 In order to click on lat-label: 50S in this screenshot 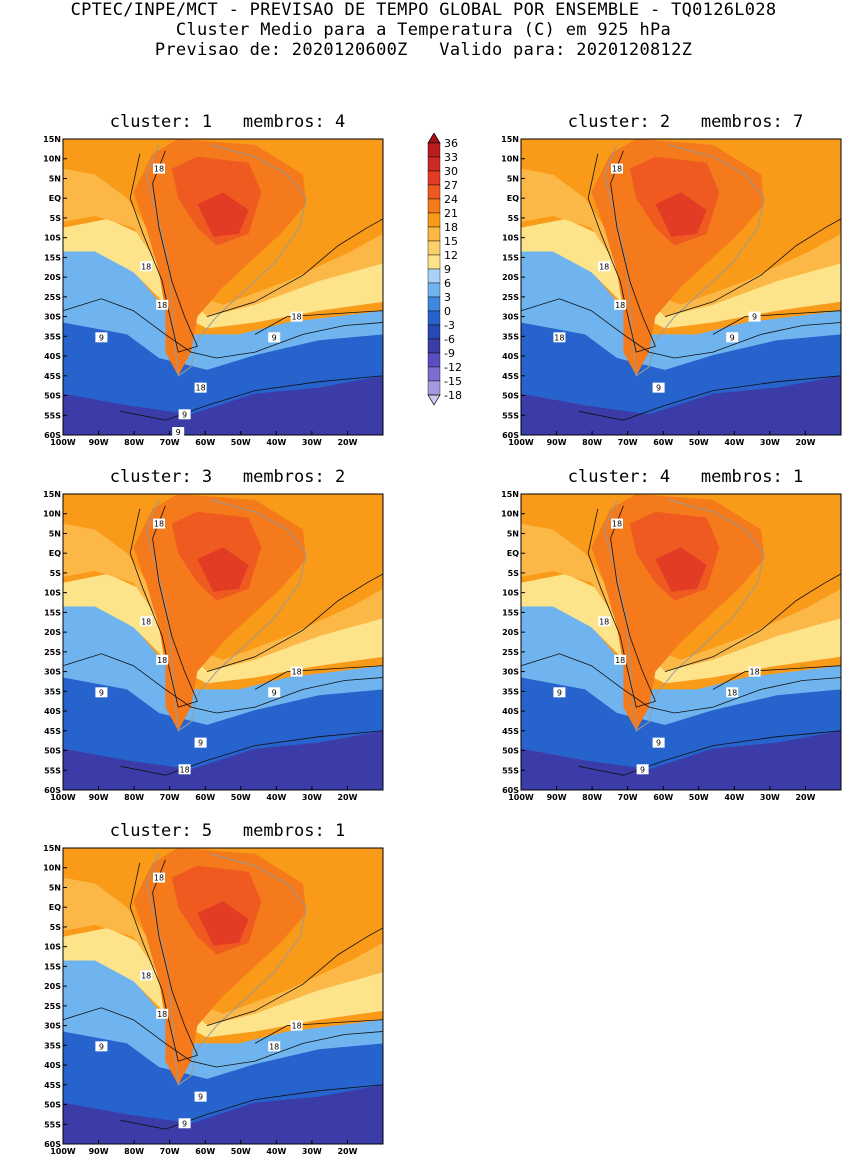, I will do `click(510, 396)`.